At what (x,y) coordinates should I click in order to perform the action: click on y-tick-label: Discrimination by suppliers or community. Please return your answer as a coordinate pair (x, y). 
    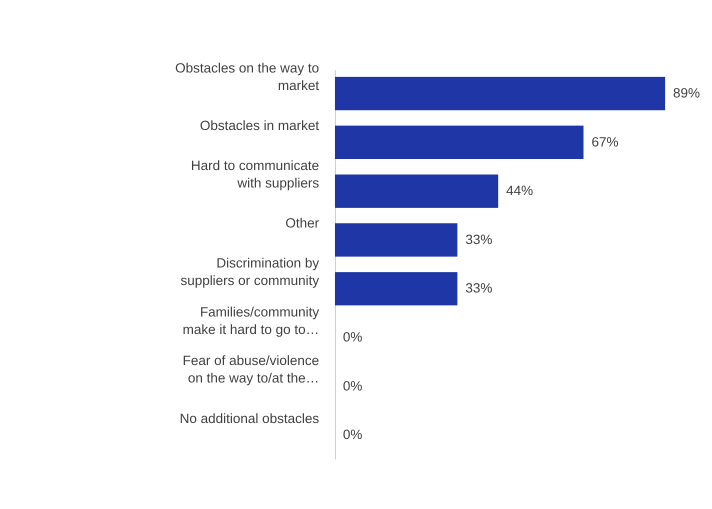
    Looking at the image, I should click on (250, 272).